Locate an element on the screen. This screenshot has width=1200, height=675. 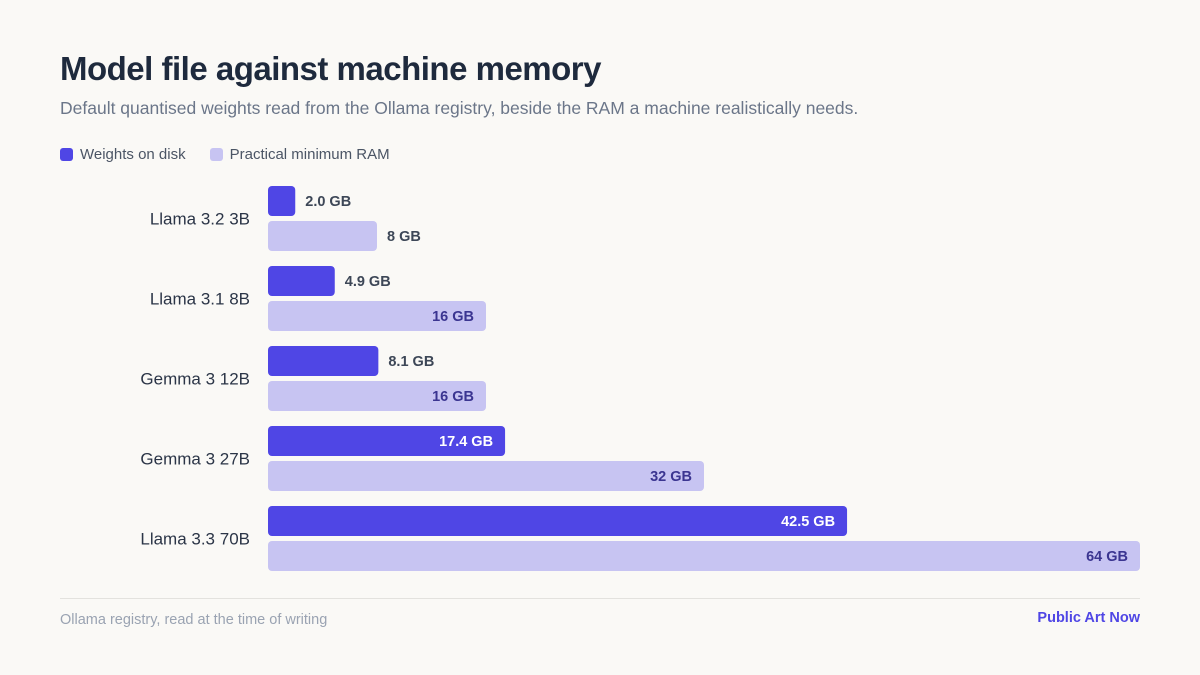
legend-label-weights: Weights on disk is located at coordinates (133, 154).